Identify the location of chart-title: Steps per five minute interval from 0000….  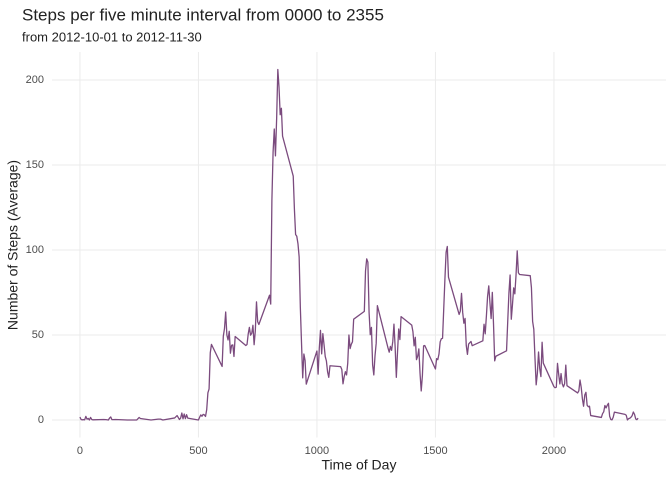
(203, 14).